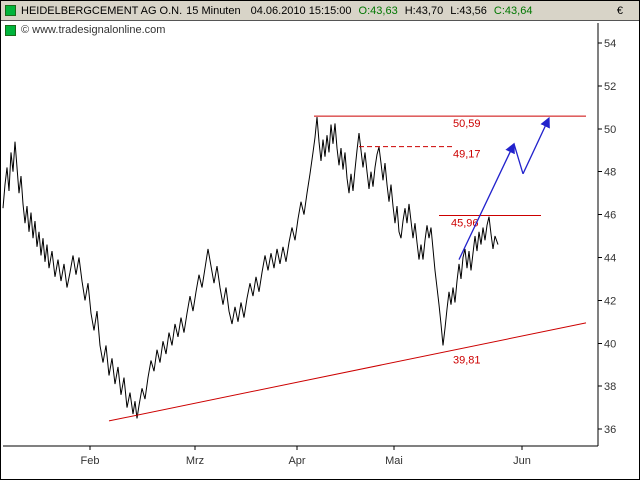 This screenshot has height=480, width=640. Describe the element at coordinates (513, 10) in the screenshot. I see `ohlc-close: C:43,64` at that location.